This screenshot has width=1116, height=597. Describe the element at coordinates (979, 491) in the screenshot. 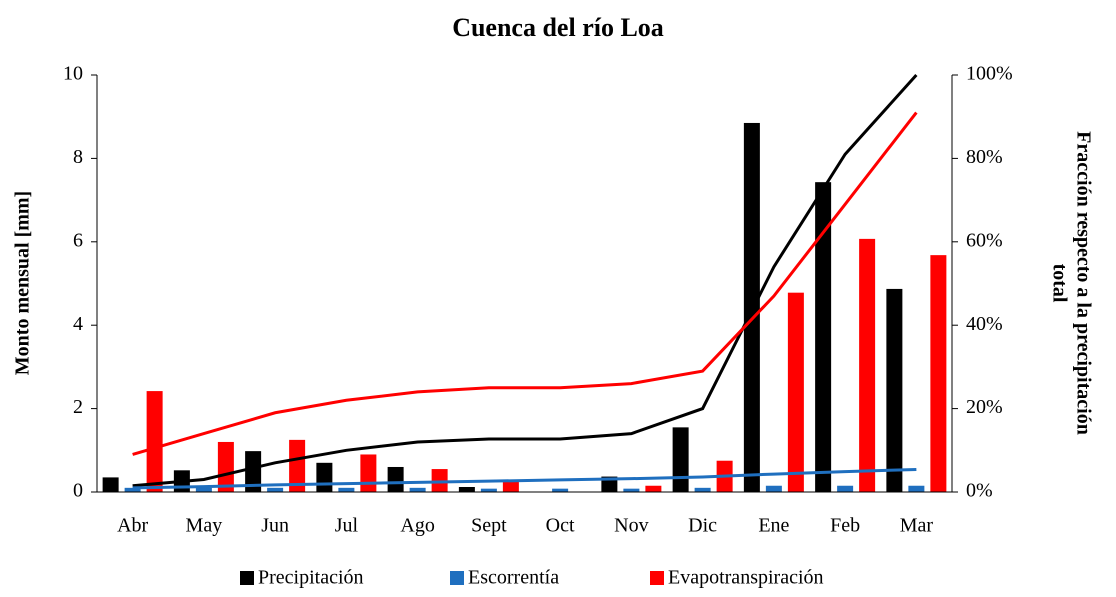

I see `y2-tick-label: 0%` at that location.